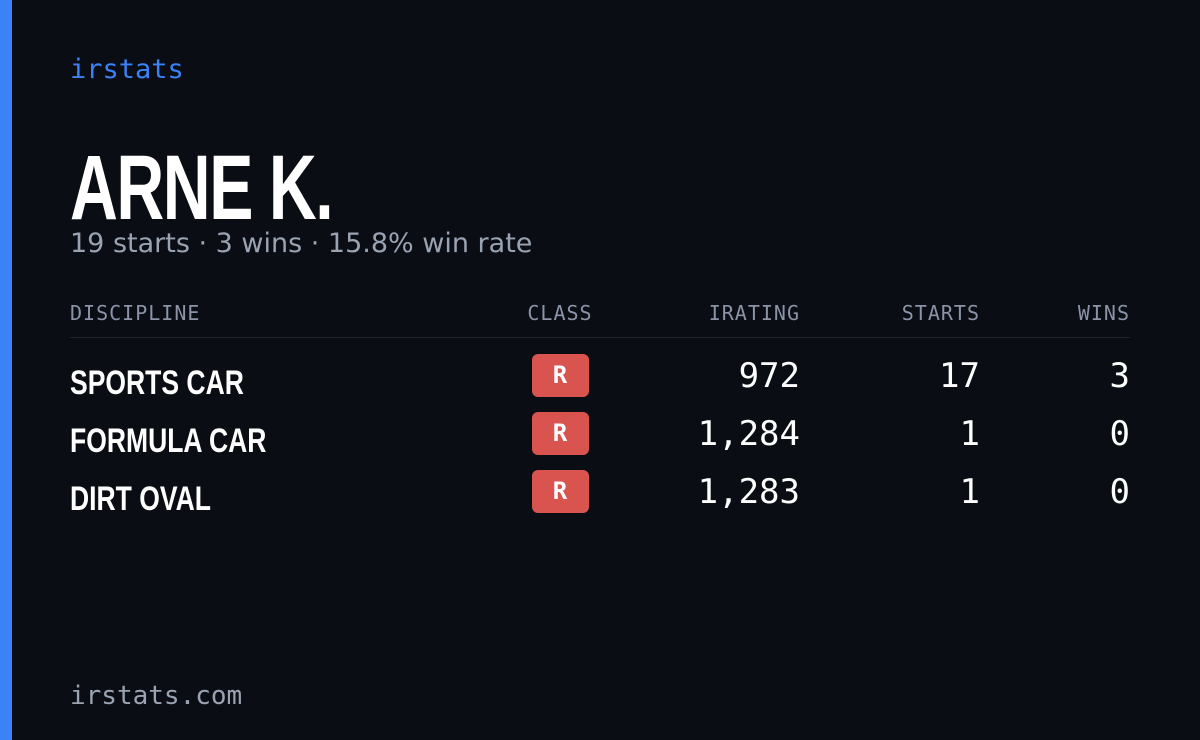 The width and height of the screenshot is (1200, 740). Describe the element at coordinates (940, 313) in the screenshot. I see `column-header: STARTS` at that location.